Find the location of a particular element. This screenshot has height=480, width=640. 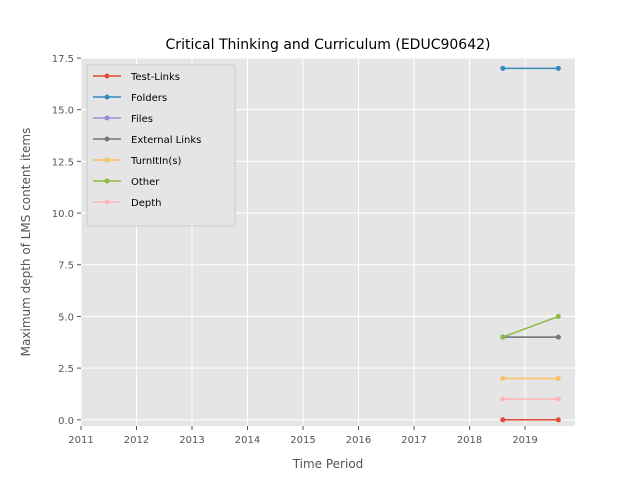

legend-item: Other is located at coordinates (126, 182).